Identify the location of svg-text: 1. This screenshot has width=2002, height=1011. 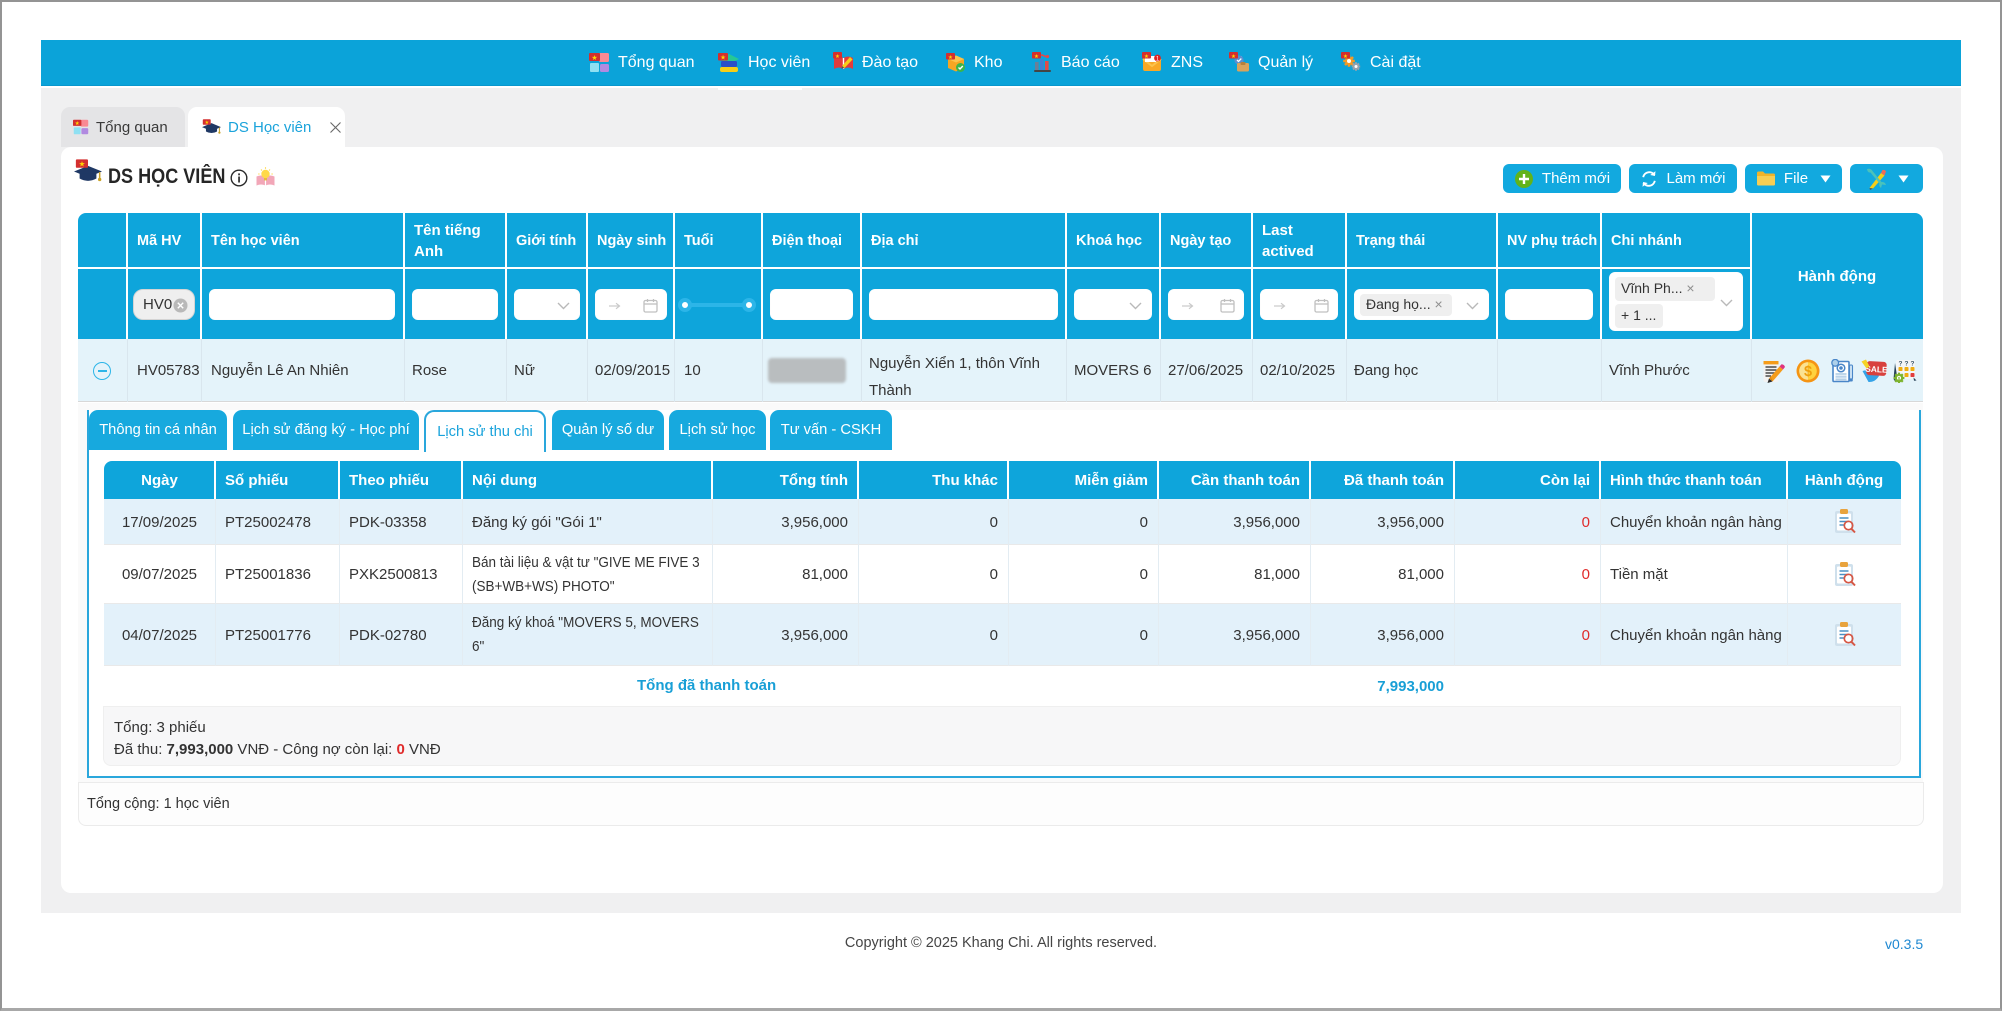
(1158, 59).